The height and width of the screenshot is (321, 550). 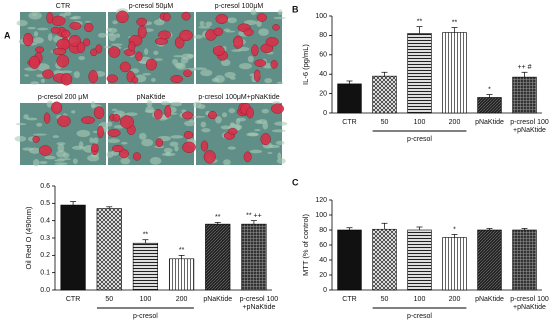 What do you see at coordinates (454, 229) in the screenshot?
I see `significance-label: *` at bounding box center [454, 229].